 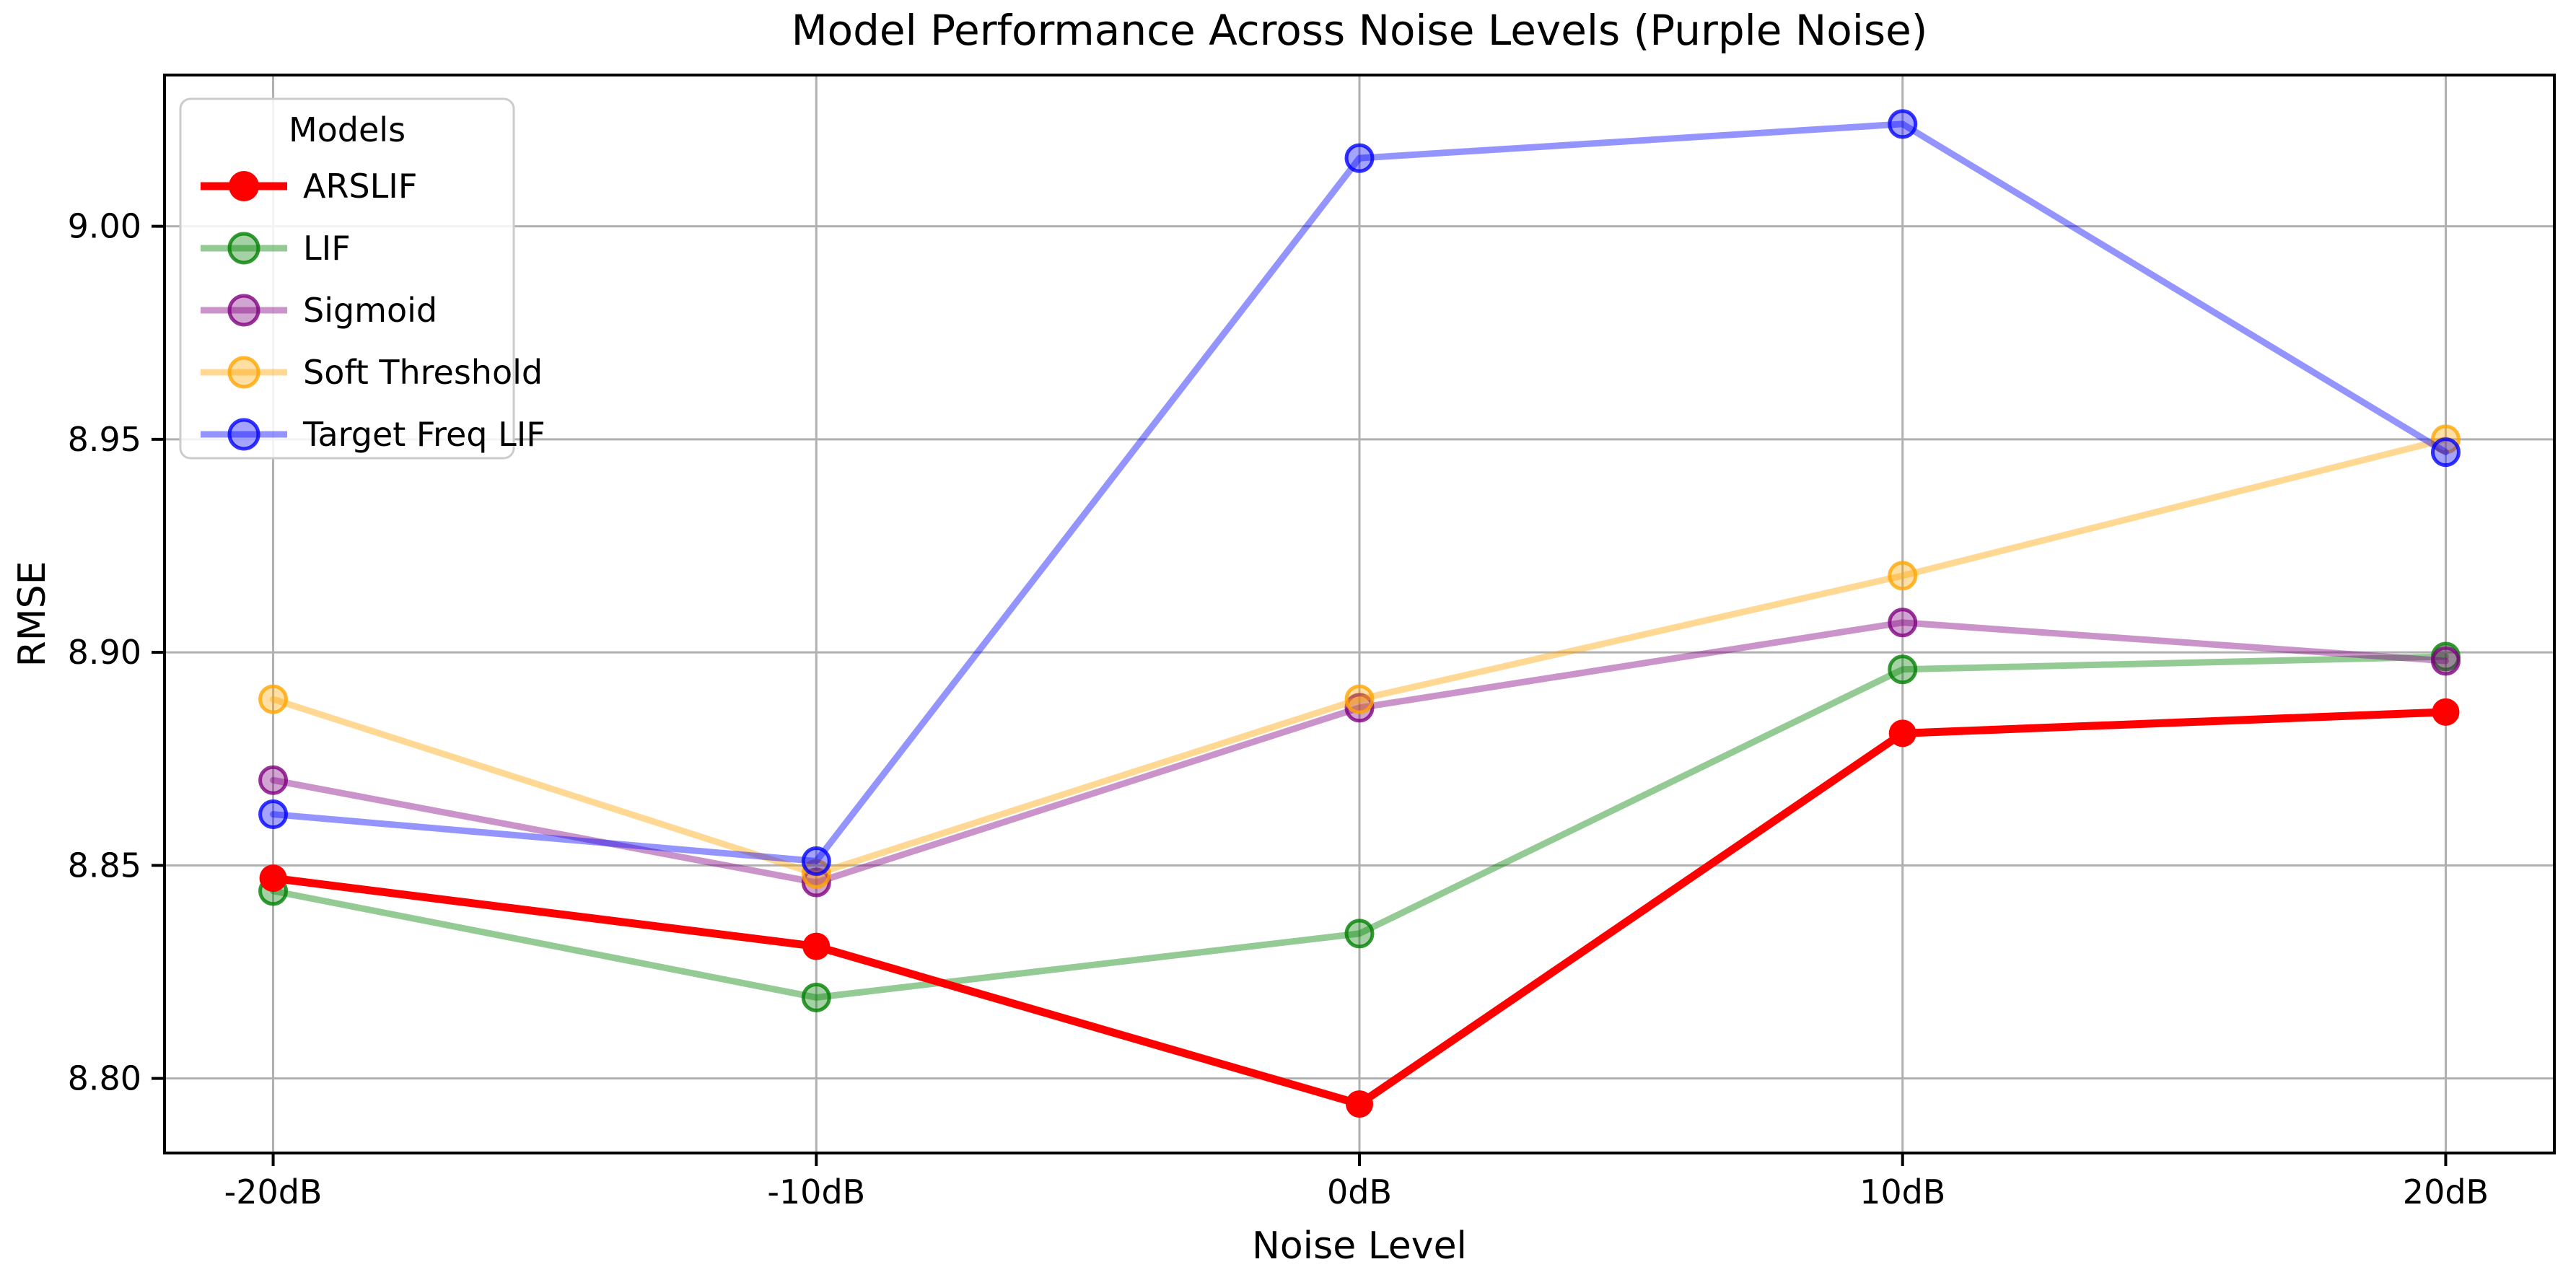 What do you see at coordinates (244, 434) in the screenshot?
I see `legend-key-marker-target-freq-lif` at bounding box center [244, 434].